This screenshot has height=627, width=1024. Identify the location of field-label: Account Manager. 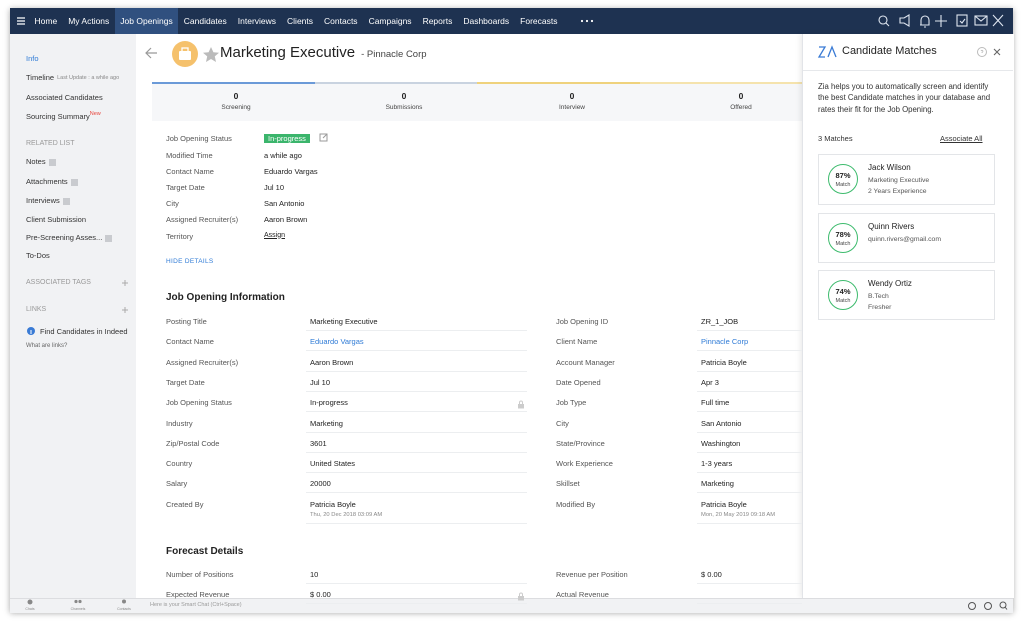
(585, 362).